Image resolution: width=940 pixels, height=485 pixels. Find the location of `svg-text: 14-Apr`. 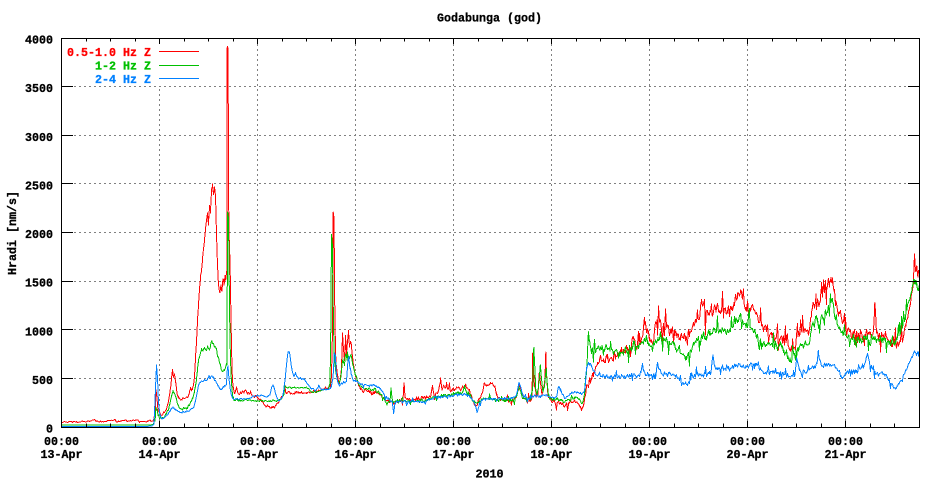

svg-text: 14-Apr is located at coordinates (160, 455).